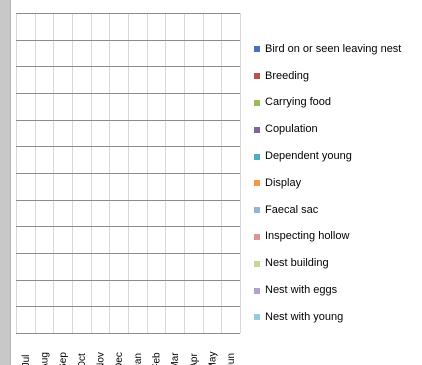 Image resolution: width=422 pixels, height=365 pixels. What do you see at coordinates (291, 129) in the screenshot?
I see `legend-label: Copulation` at bounding box center [291, 129].